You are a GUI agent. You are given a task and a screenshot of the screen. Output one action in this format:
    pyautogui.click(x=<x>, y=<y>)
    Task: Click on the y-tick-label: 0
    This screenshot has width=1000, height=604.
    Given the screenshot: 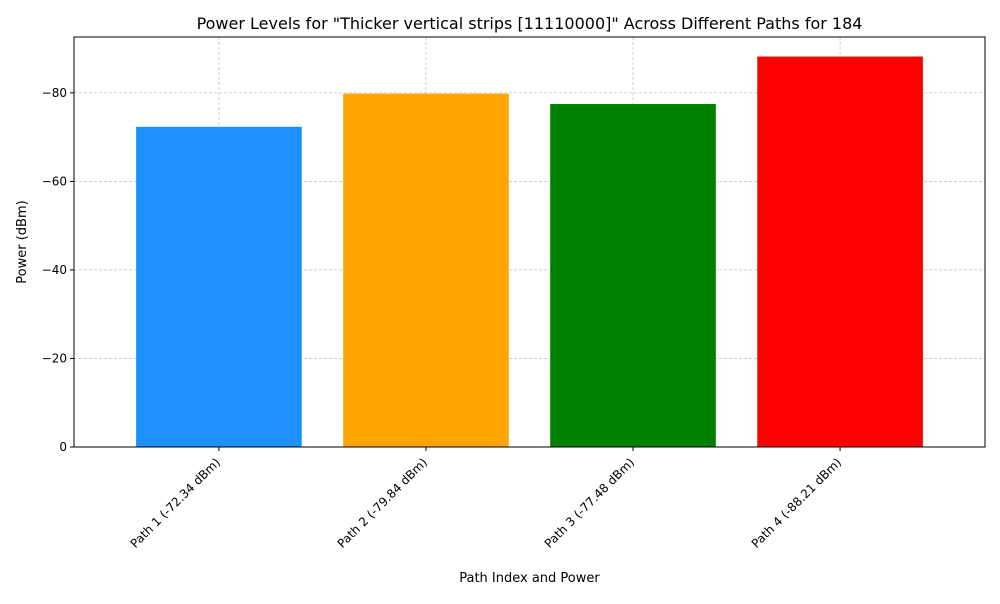 What is the action you would take?
    pyautogui.click(x=63, y=447)
    